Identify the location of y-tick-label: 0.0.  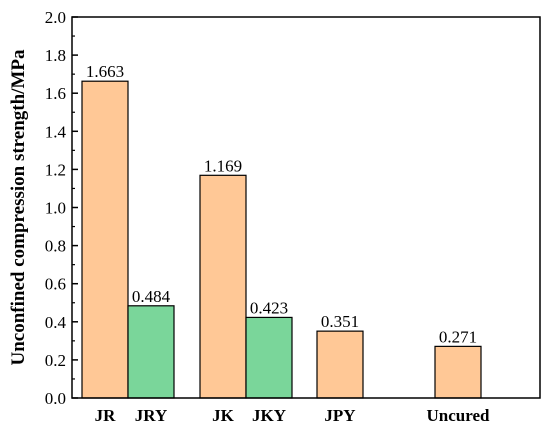
(55, 398).